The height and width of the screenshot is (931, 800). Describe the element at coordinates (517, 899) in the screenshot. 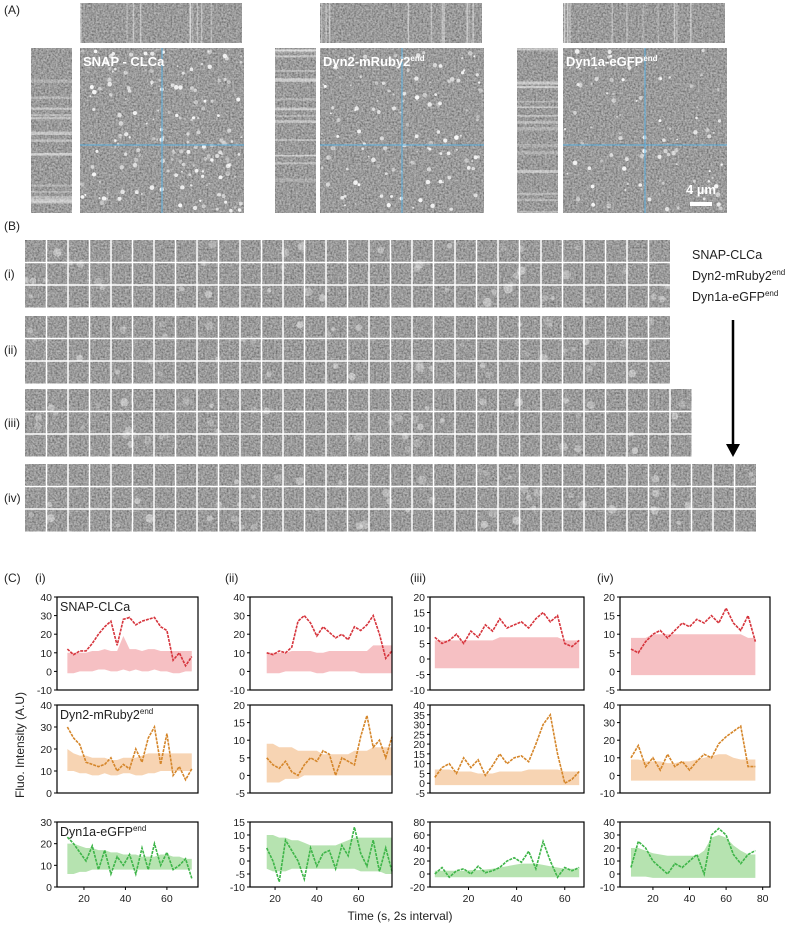

I see `x-tick-label: 40` at that location.